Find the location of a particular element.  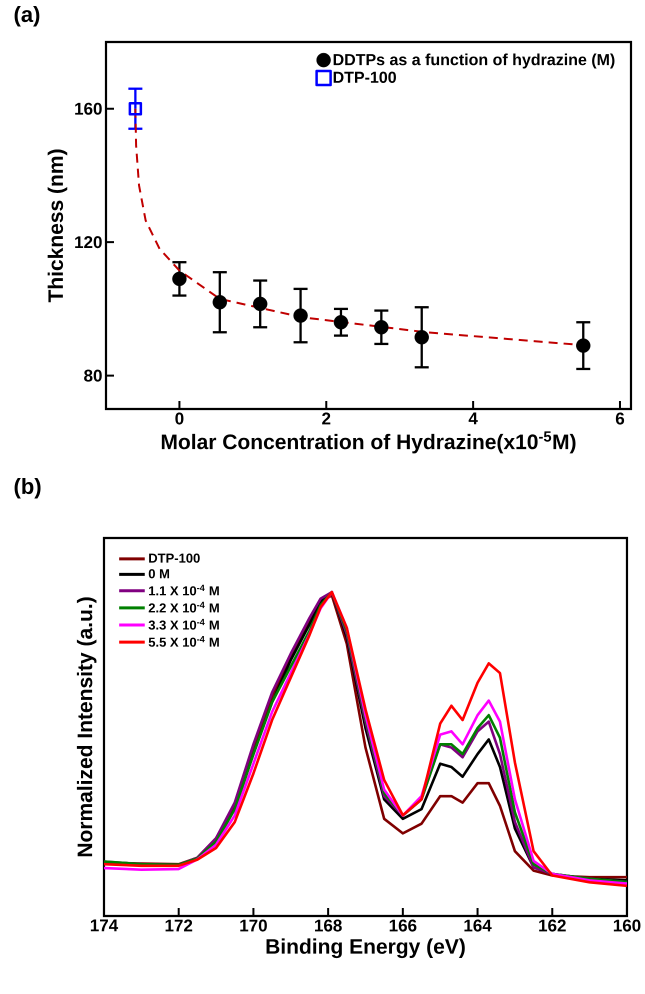

legend-label: 2.2 X 10$^{-4}$ M is located at coordinates (184, 607).